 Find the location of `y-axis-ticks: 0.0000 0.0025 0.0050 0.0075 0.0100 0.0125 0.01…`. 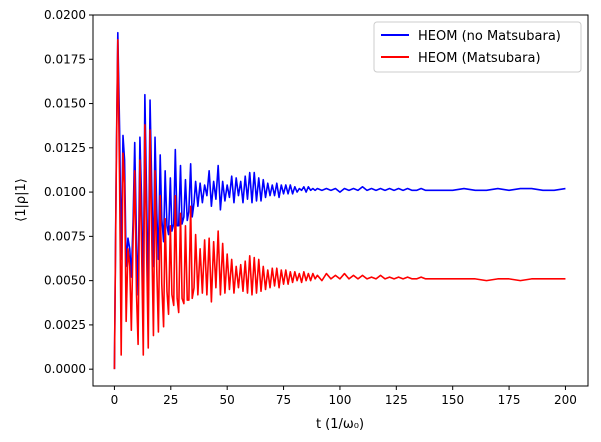

y-axis-ticks: 0.0000 0.0025 0.0050 0.0075 0.0100 0.0125 0.01… is located at coordinates (68, 192).